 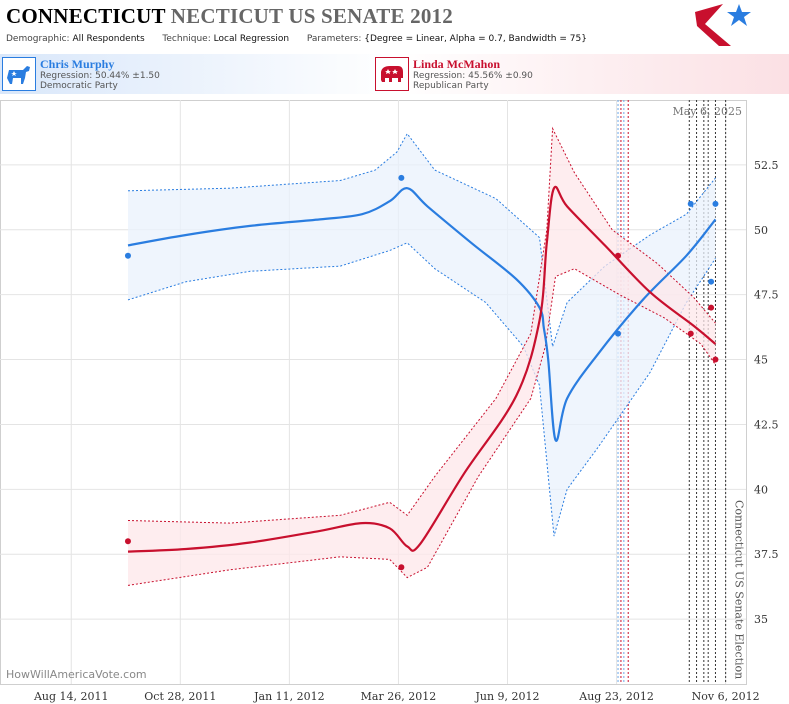 I want to click on candidate-party: Republican Party, so click(x=451, y=86).